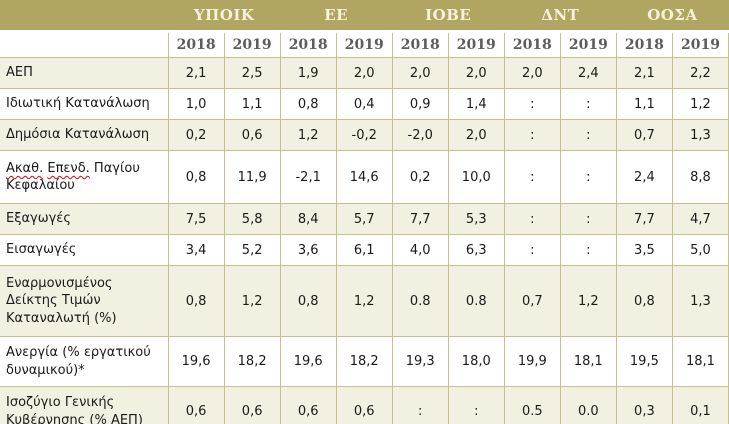  What do you see at coordinates (84, 219) in the screenshot?
I see `row-label: Εξαγωγές` at bounding box center [84, 219].